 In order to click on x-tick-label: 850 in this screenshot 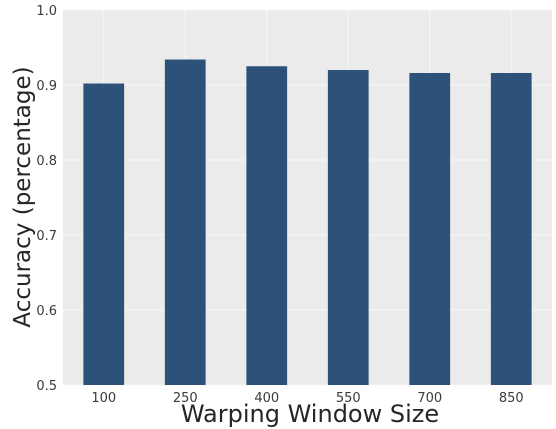, I will do `click(511, 398)`.